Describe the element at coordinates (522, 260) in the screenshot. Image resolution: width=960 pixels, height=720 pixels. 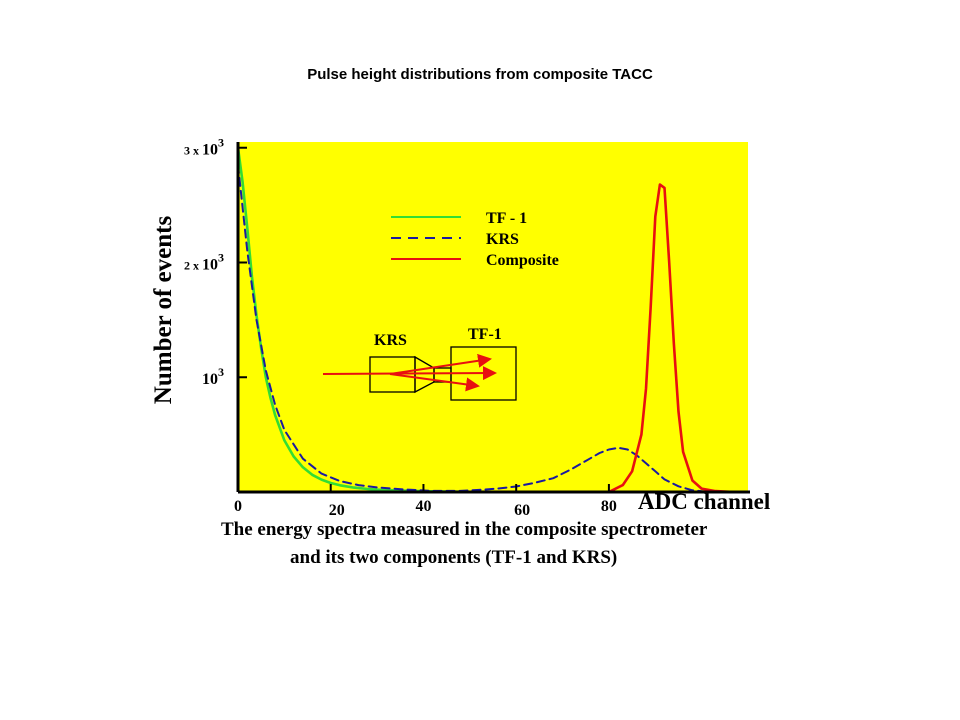
I see `legend-label: Composite` at that location.